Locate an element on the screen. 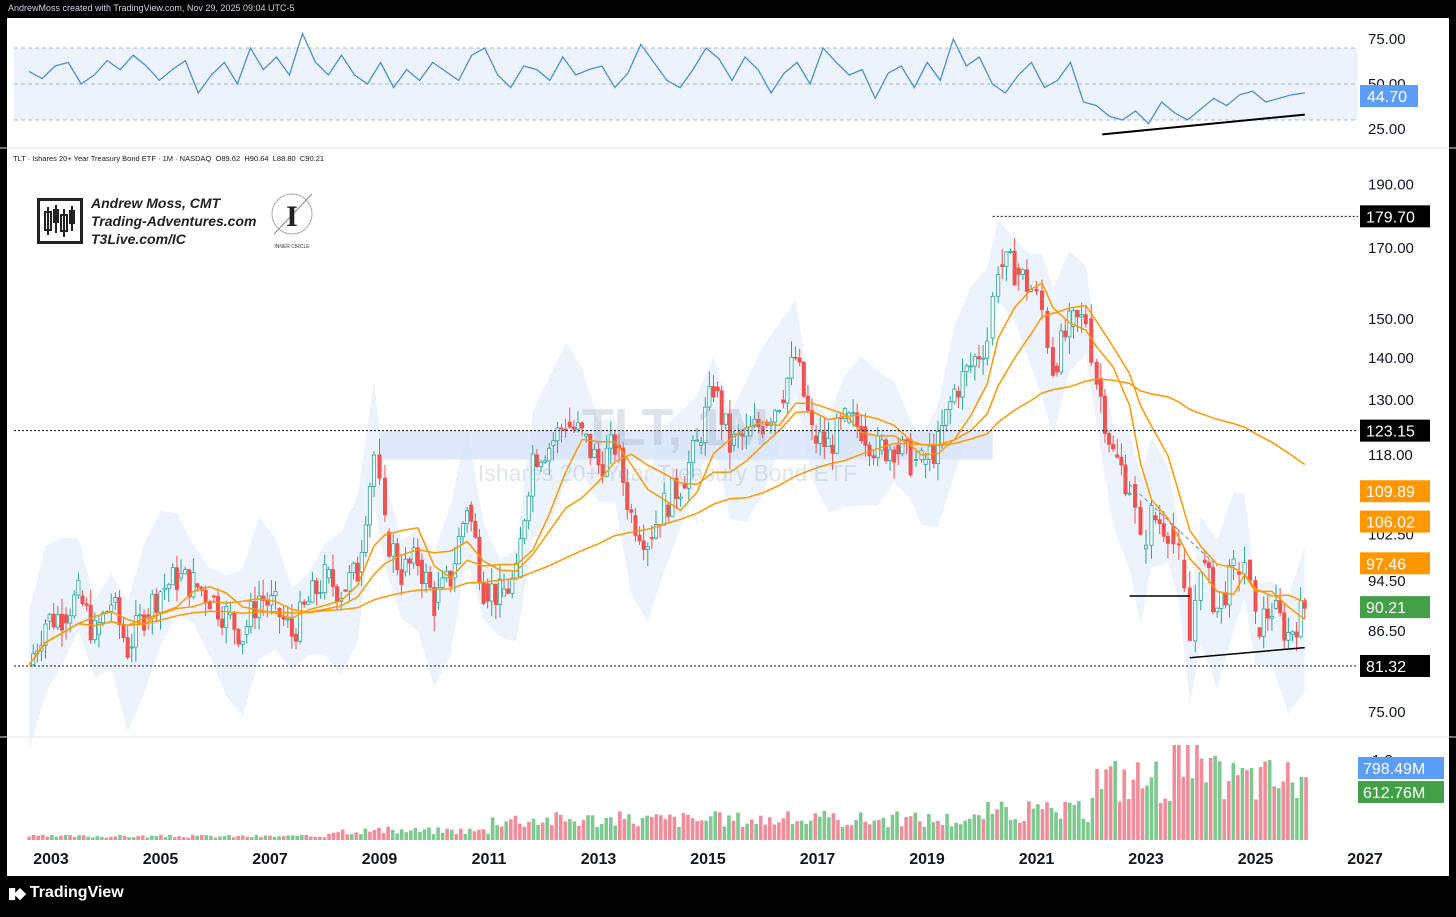 This screenshot has height=917, width=1456. x-tick-label: 2025 is located at coordinates (1256, 859).